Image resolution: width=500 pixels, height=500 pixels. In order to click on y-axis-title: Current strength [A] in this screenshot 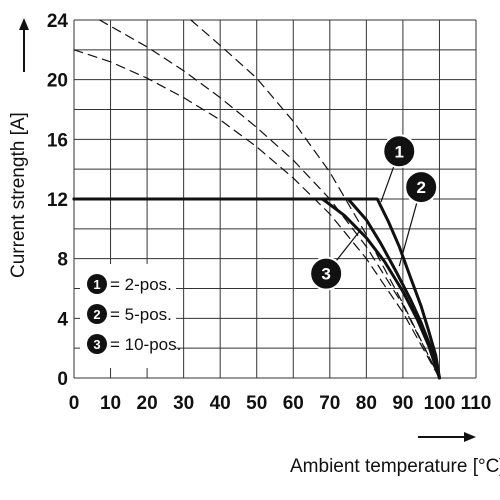, I will do `click(18, 195)`.